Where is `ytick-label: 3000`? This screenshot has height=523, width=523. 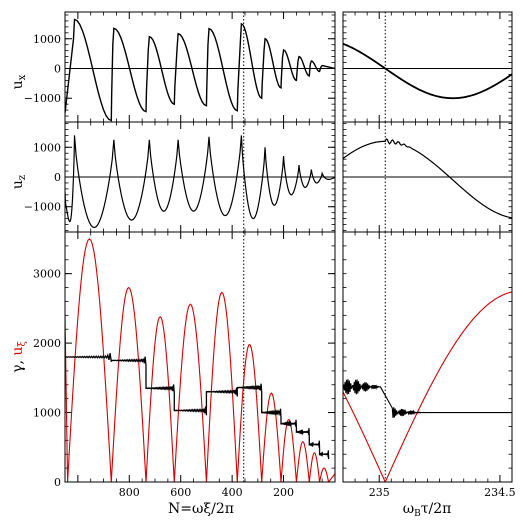 ytick-label: 3000 is located at coordinates (47, 274).